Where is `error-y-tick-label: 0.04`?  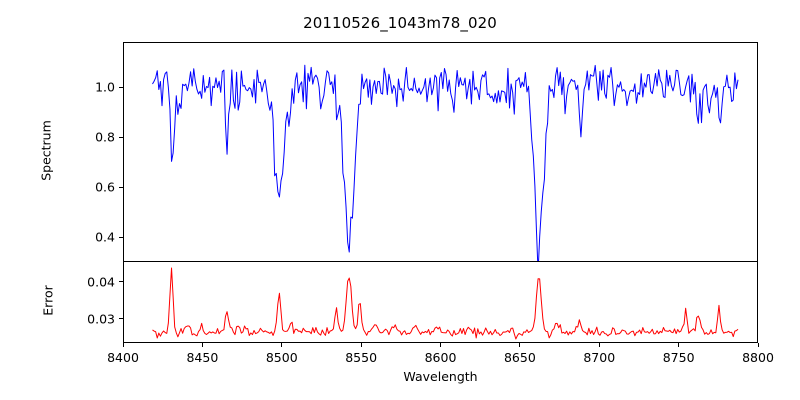
error-y-tick-label: 0.04 is located at coordinates (101, 281).